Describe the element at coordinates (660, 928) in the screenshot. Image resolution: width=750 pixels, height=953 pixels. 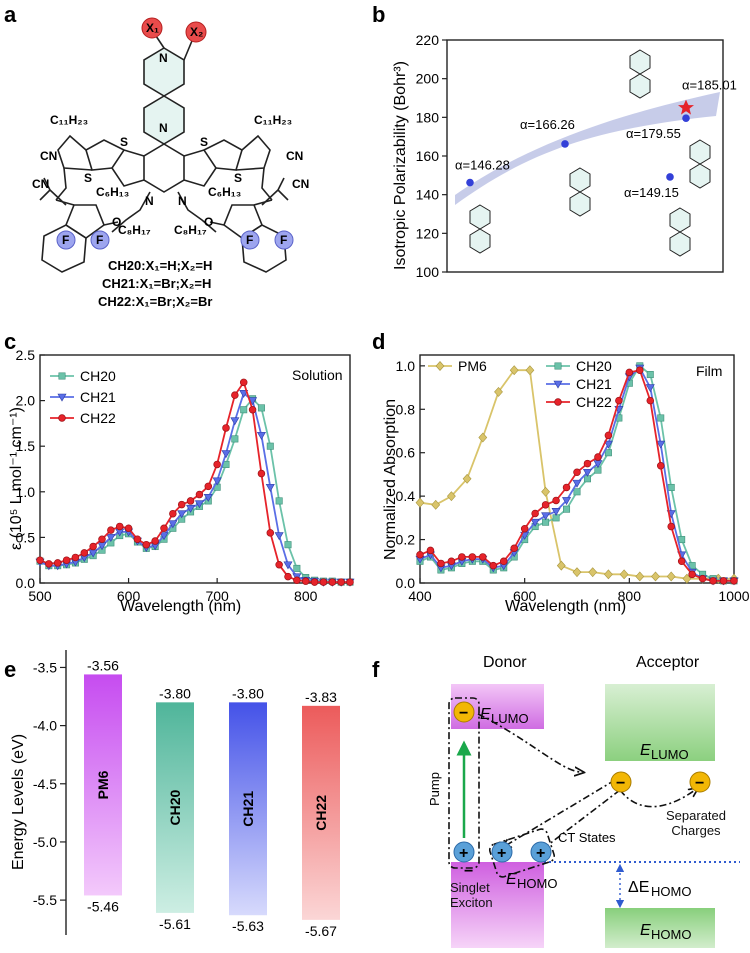
I see `acceptor-homo-box` at that location.